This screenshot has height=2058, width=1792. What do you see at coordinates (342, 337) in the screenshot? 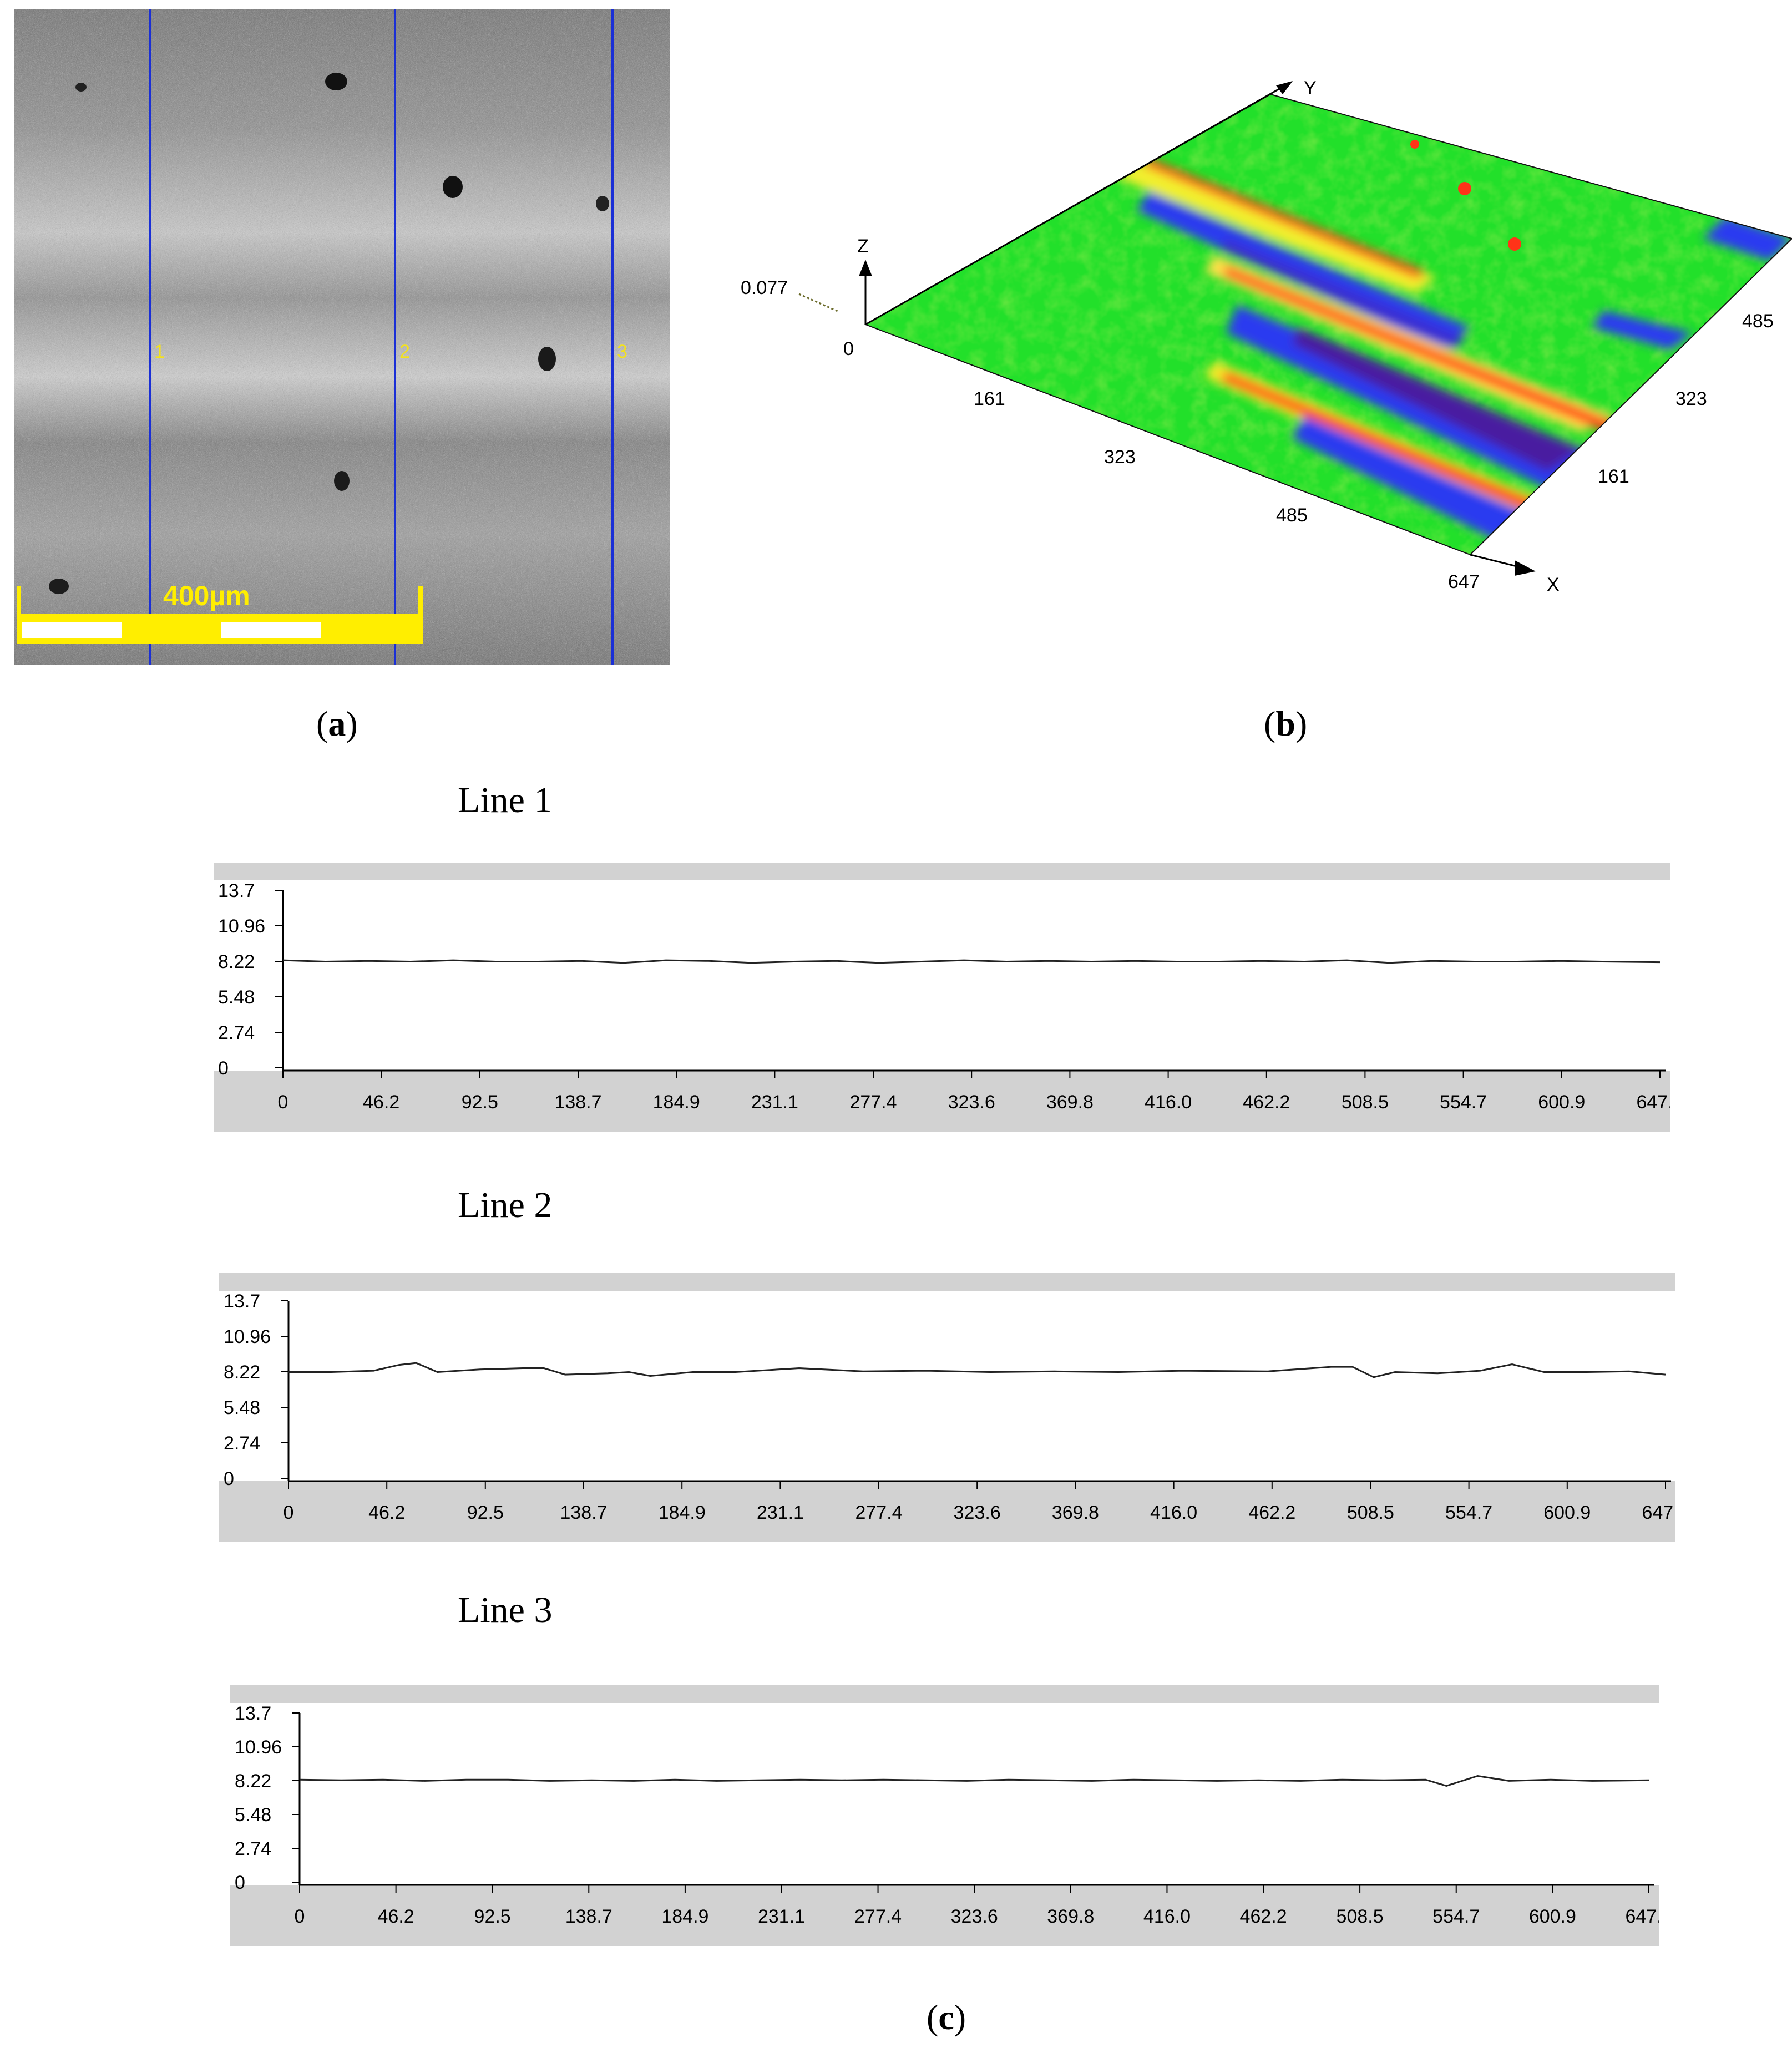
I see `sem-micrograph: 1 2 3 400µm` at bounding box center [342, 337].